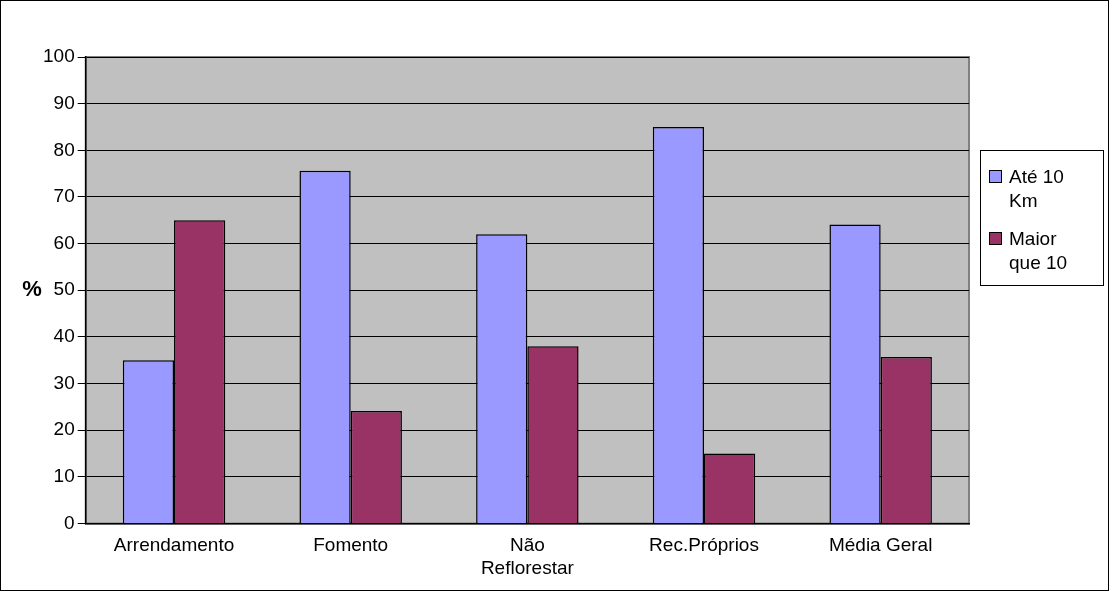 The image size is (1112, 593). Describe the element at coordinates (64, 196) in the screenshot. I see `y-tick-label: 70` at that location.